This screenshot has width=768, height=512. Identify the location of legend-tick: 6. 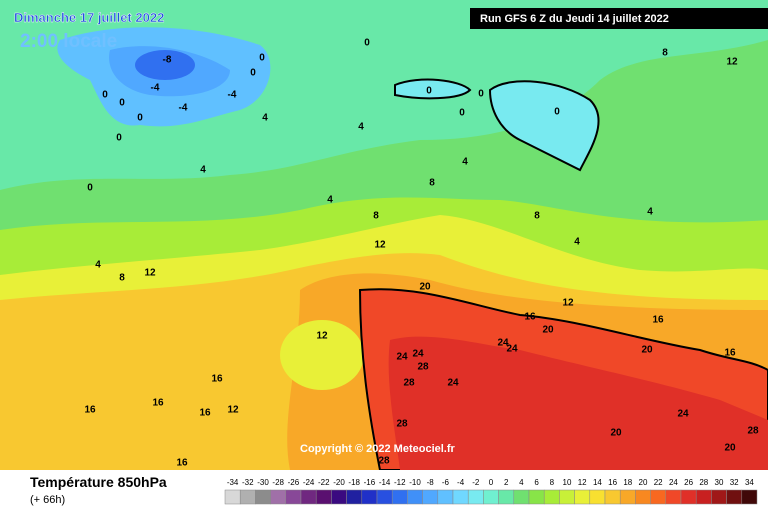
(536, 482).